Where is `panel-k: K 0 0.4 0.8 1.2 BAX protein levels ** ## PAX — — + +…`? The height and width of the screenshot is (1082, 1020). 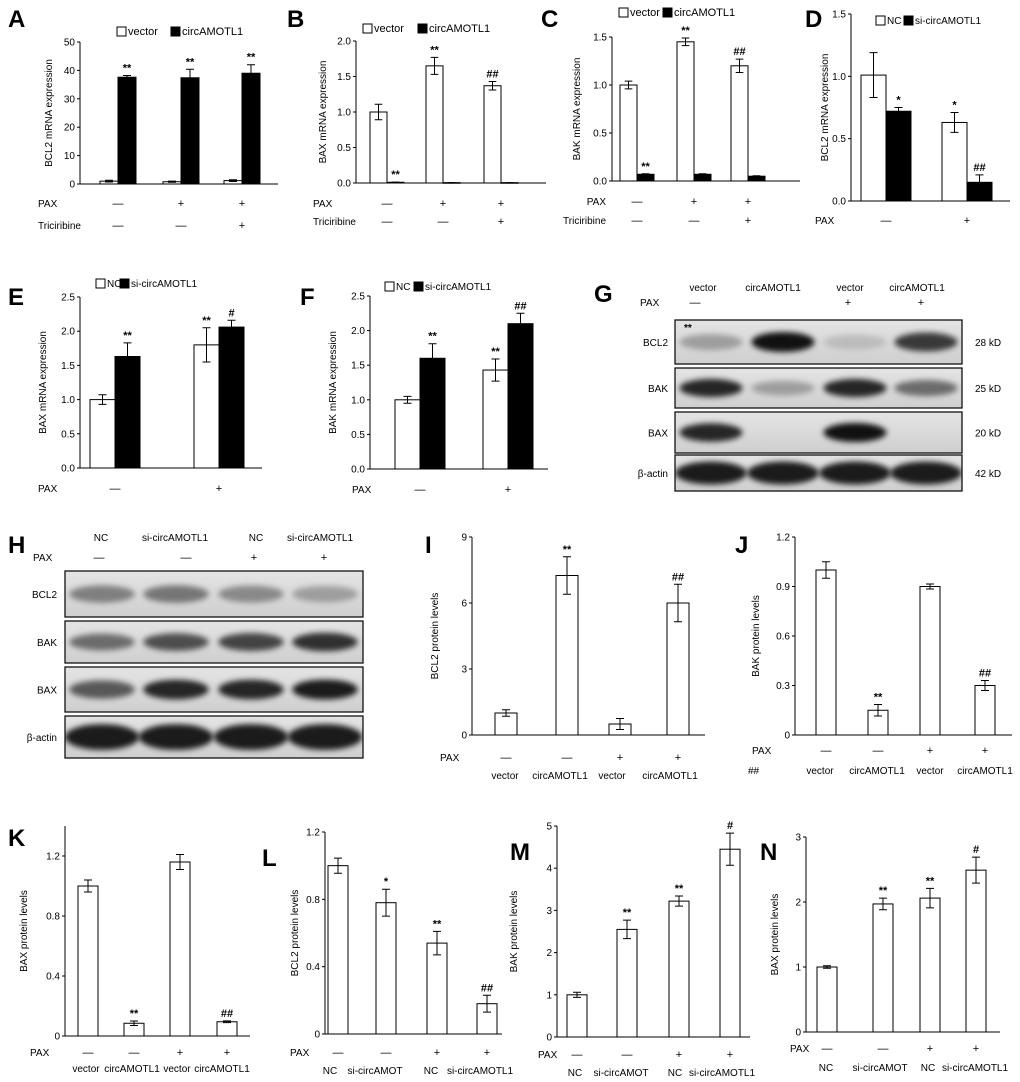
panel-k: K 0 0.4 0.8 1.2 BAX protein levels ** ## PAX — — + +… is located at coordinates (129, 950).